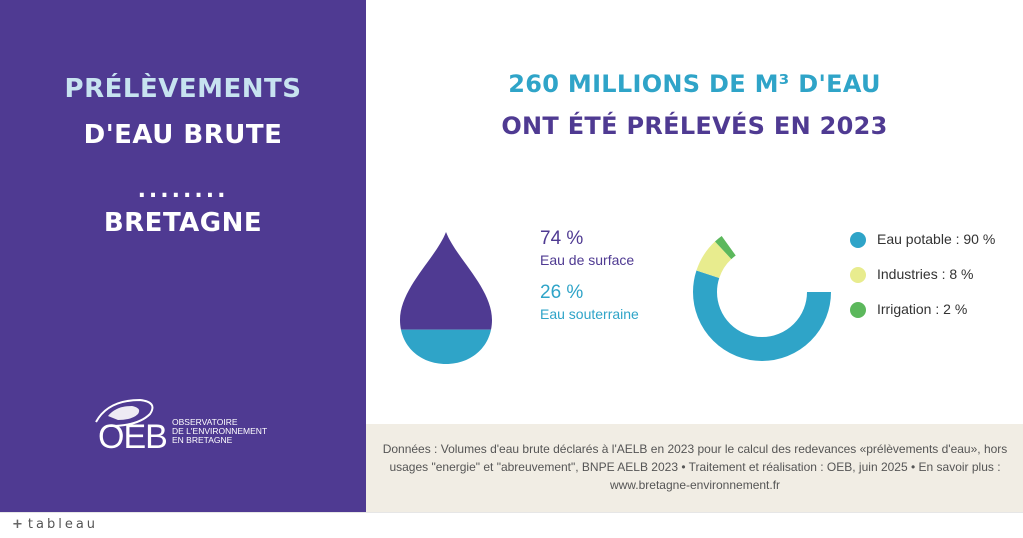 The height and width of the screenshot is (538, 1023). What do you see at coordinates (562, 292) in the screenshot?
I see `underground-percent: 26 %` at bounding box center [562, 292].